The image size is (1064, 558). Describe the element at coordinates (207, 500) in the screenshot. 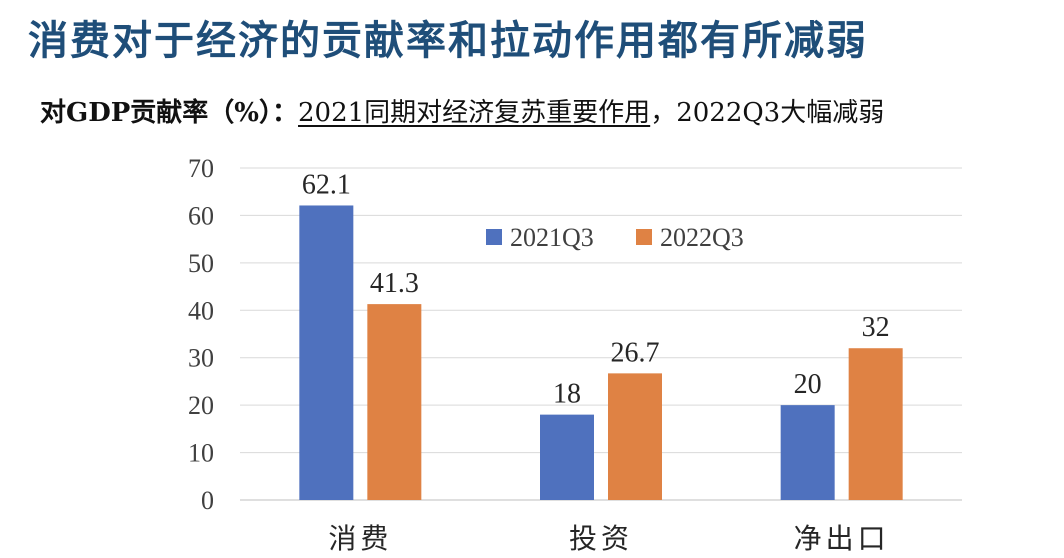

I see `y-tick-label: 0` at that location.